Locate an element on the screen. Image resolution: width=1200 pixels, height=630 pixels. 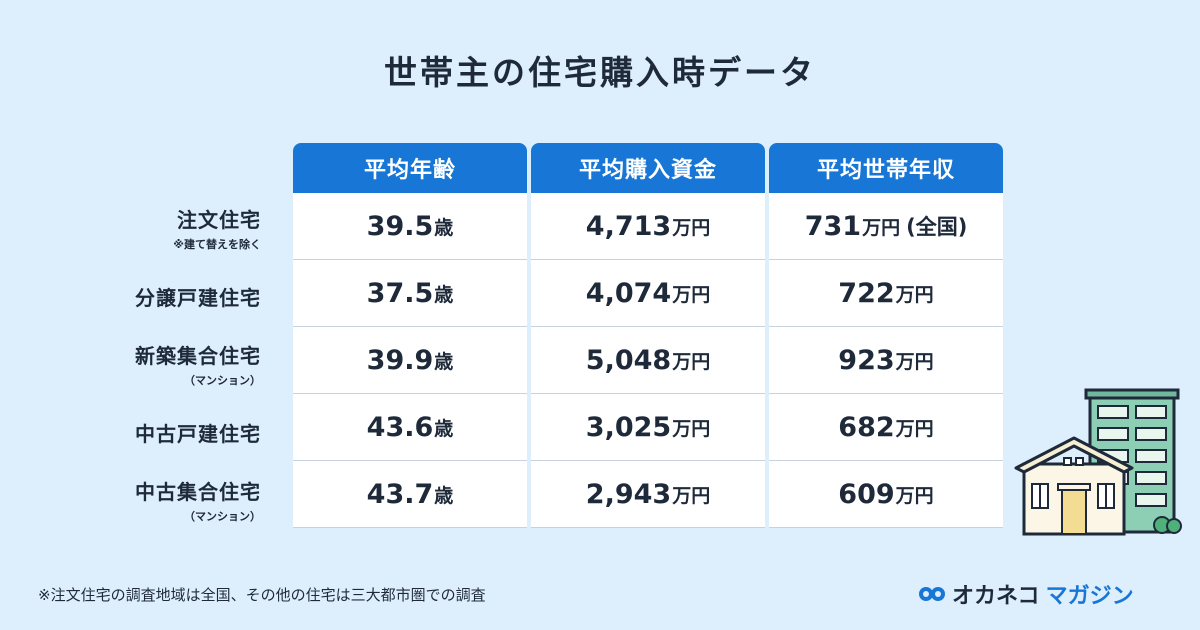
brand-logo: オカネコ マガジン is located at coordinates (1026, 594).